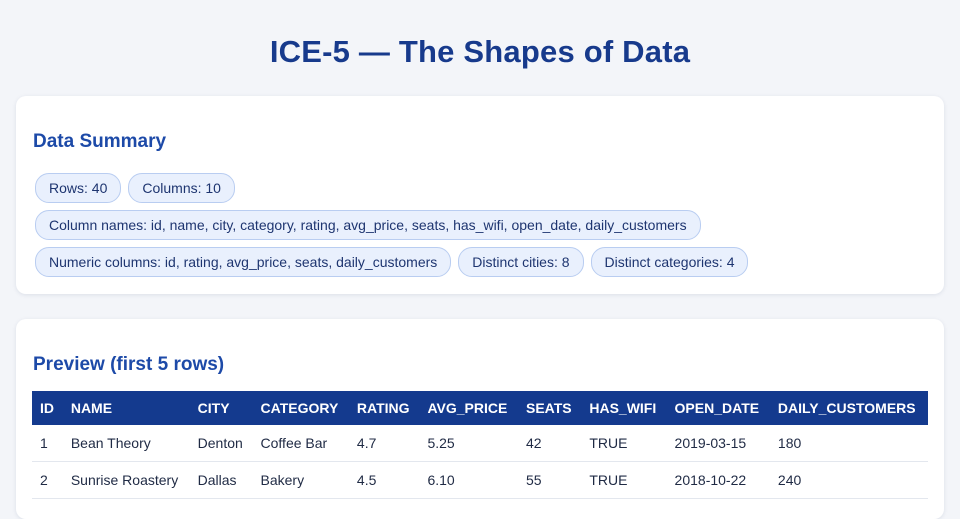  What do you see at coordinates (848, 443) in the screenshot?
I see `cell-daily-customers: 180` at bounding box center [848, 443].